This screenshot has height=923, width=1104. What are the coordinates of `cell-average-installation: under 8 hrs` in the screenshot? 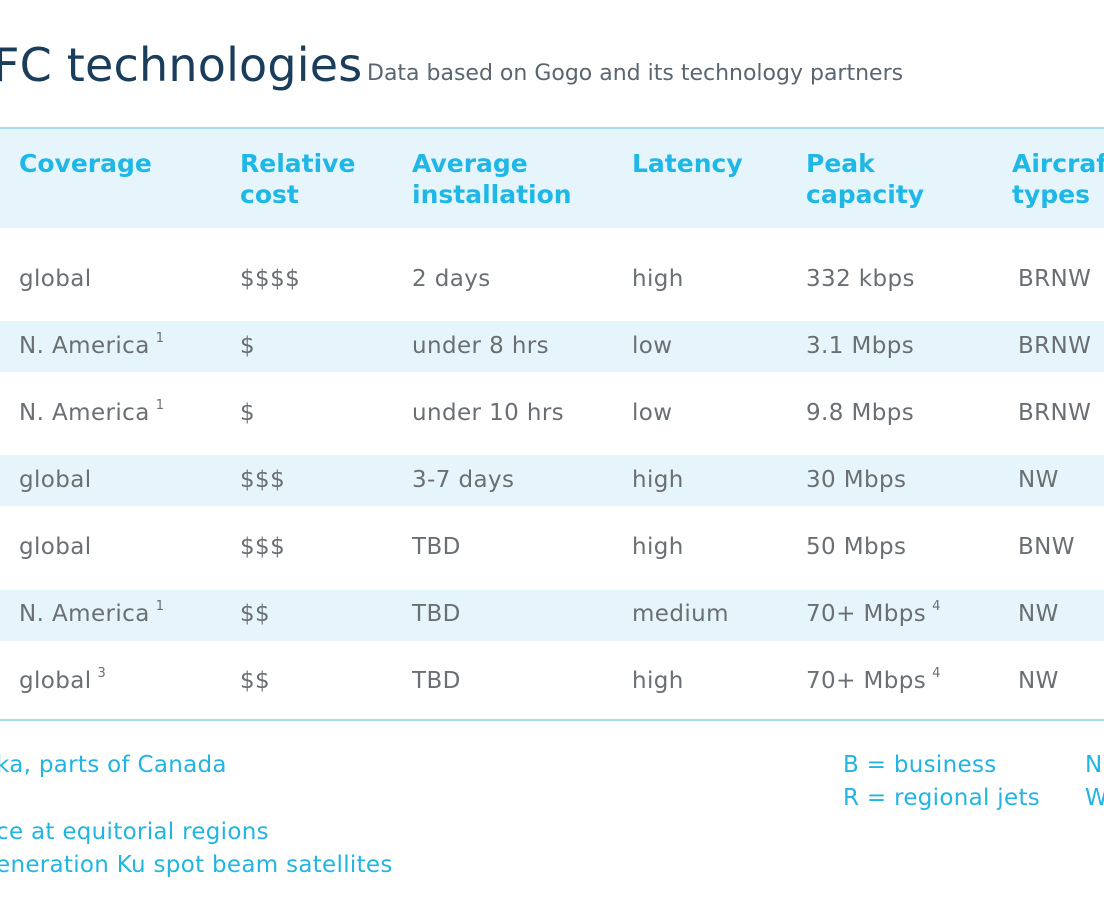 It's located at (481, 346).